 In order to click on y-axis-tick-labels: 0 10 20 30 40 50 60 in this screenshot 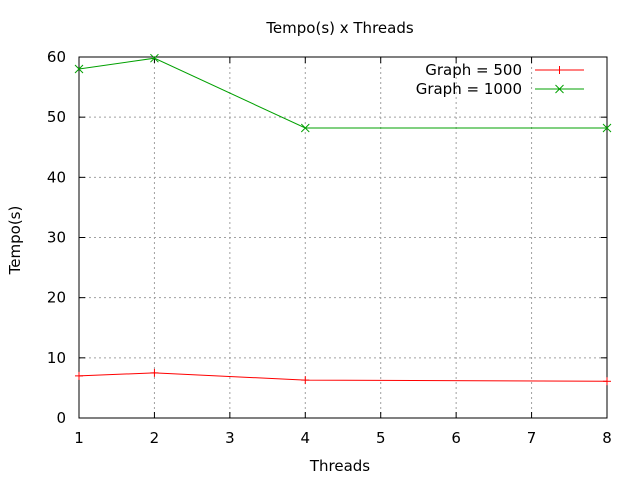, I will do `click(56, 237)`.